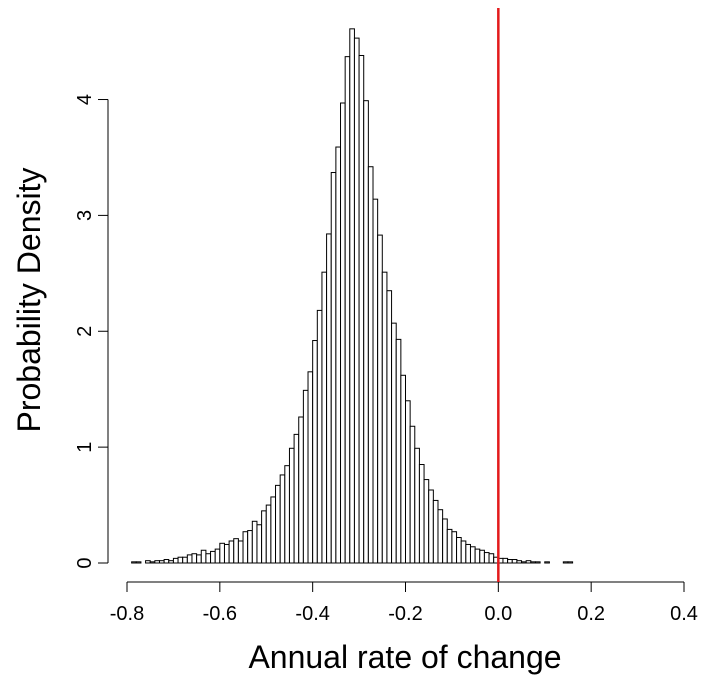 Image resolution: width=704 pixels, height=675 pixels. What do you see at coordinates (498, 614) in the screenshot?
I see `x-tick-label: 0.0` at bounding box center [498, 614].